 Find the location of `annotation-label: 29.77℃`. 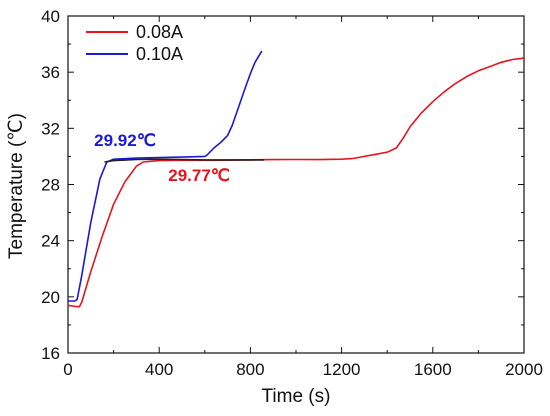

annotation-label: 29.77℃ is located at coordinates (199, 175).